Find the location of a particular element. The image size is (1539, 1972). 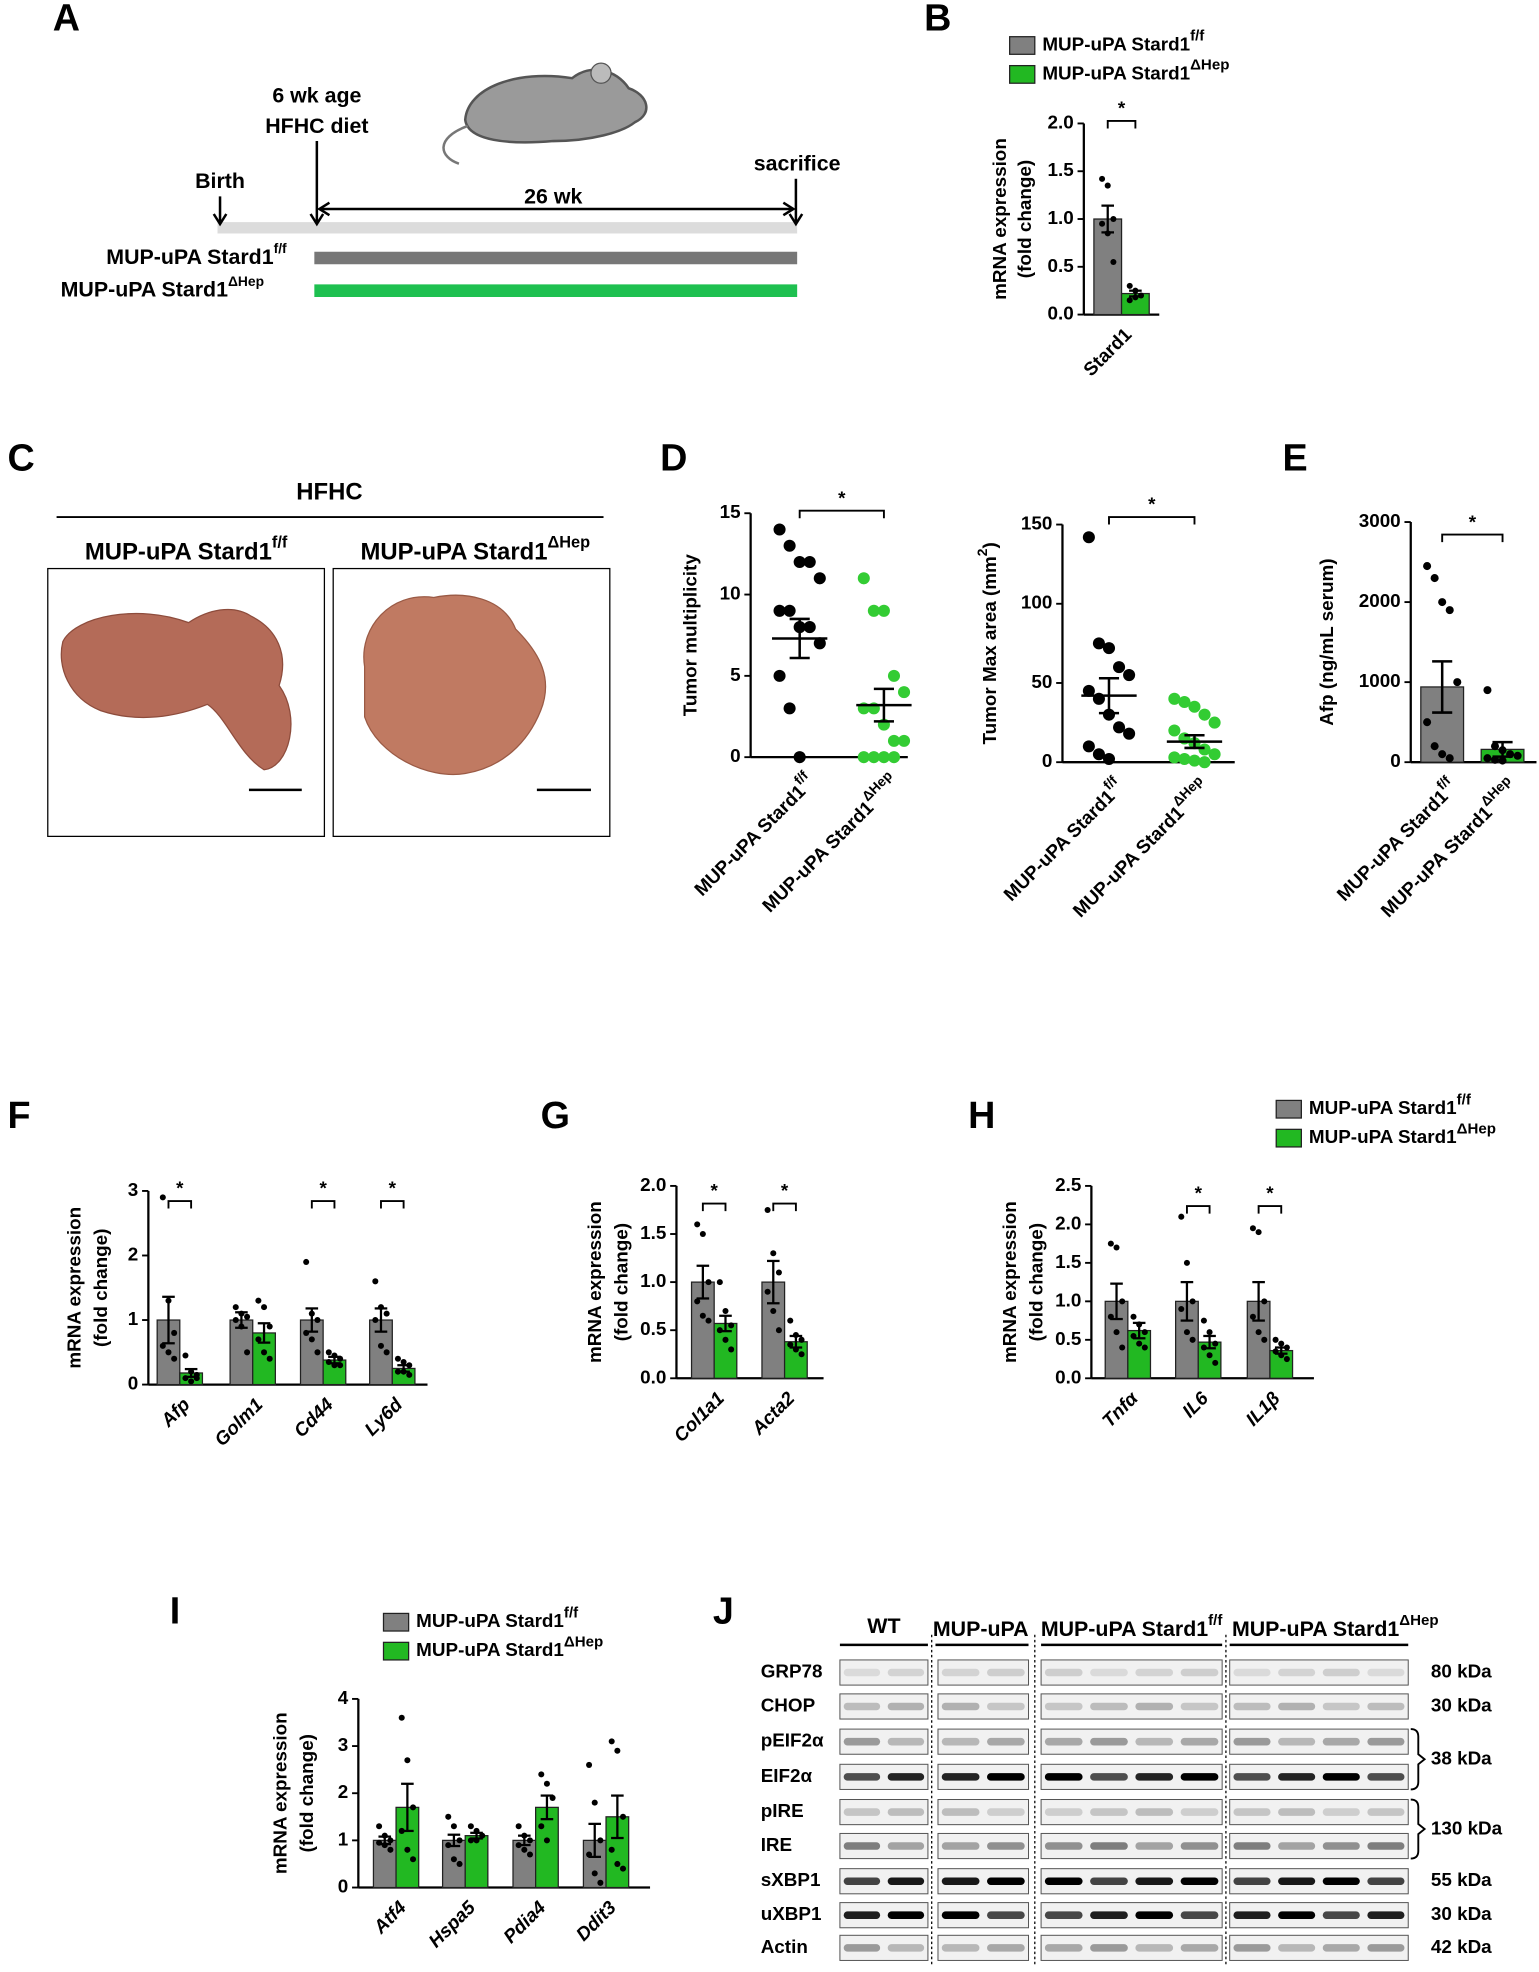

blot-size: 42 kDa is located at coordinates (1461, 1946).